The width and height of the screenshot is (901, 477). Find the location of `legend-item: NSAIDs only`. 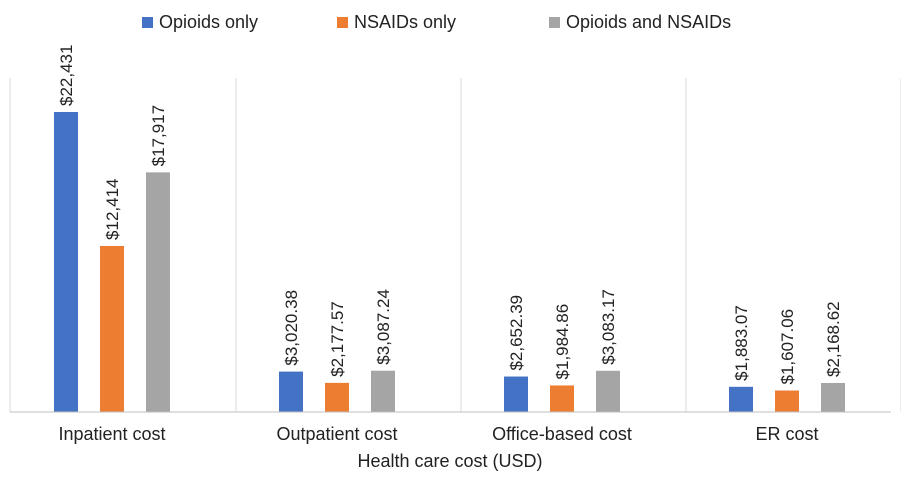

legend-item: NSAIDs only is located at coordinates (396, 22).